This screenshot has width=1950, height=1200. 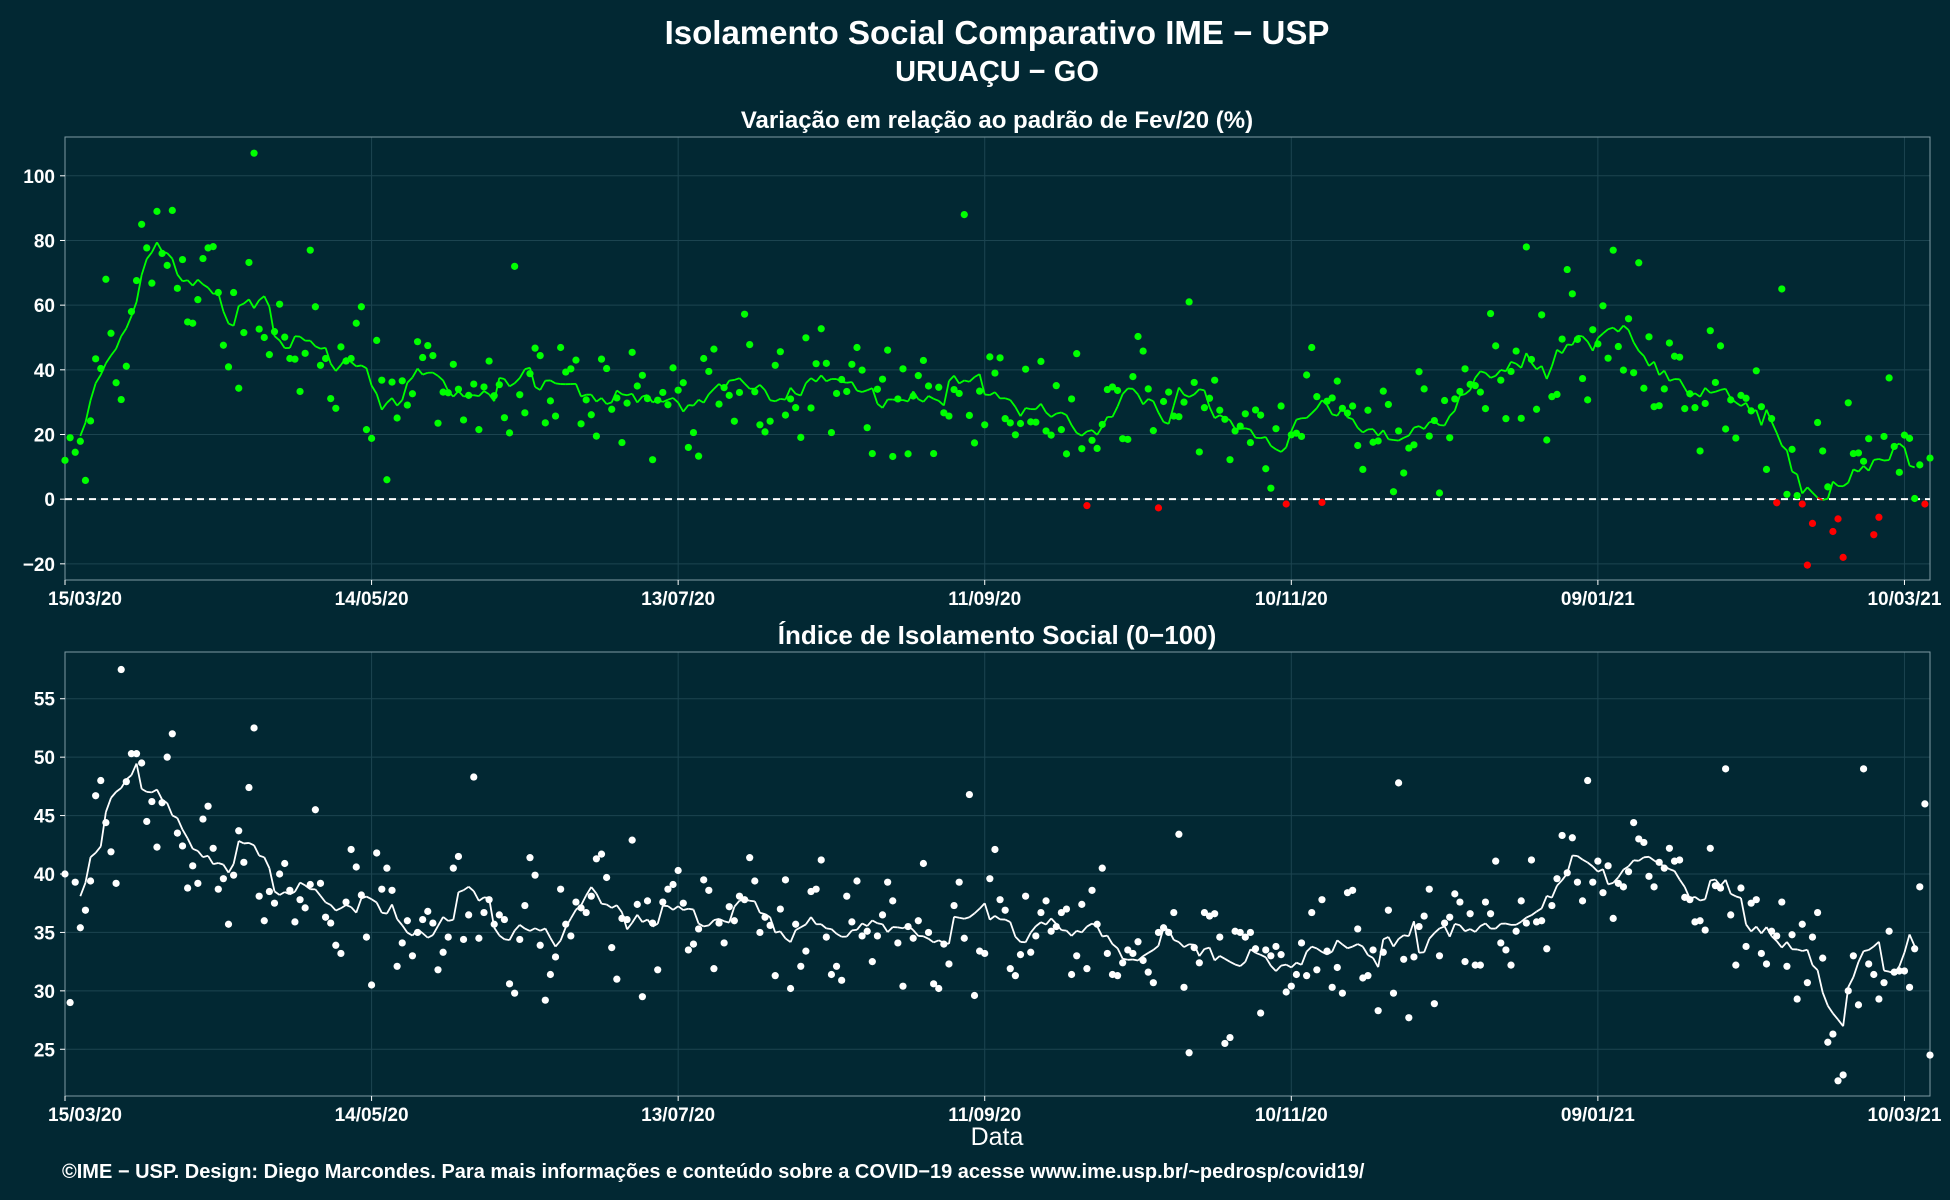 I want to click on y-tick-label: 45, so click(x=45, y=817).